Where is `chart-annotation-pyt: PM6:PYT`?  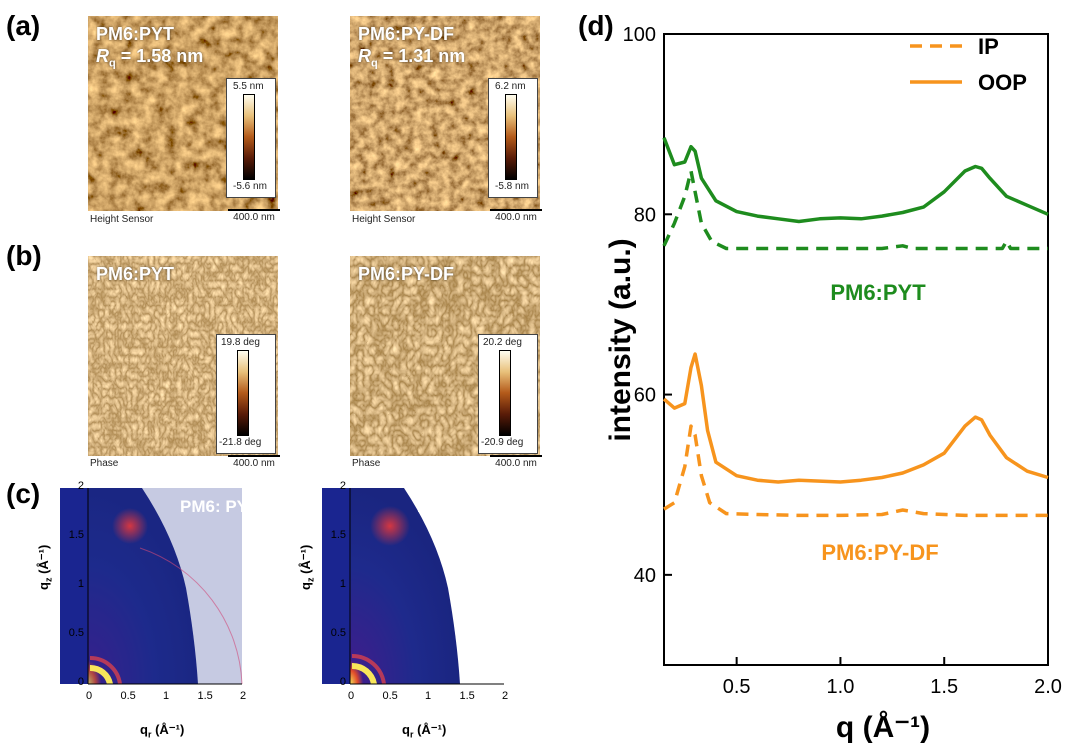 chart-annotation-pyt: PM6:PYT is located at coordinates (878, 292).